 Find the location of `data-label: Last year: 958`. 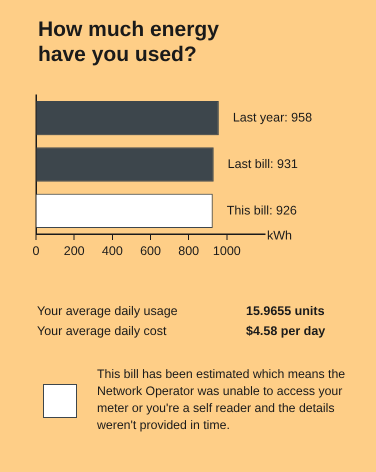

data-label: Last year: 958 is located at coordinates (272, 117).